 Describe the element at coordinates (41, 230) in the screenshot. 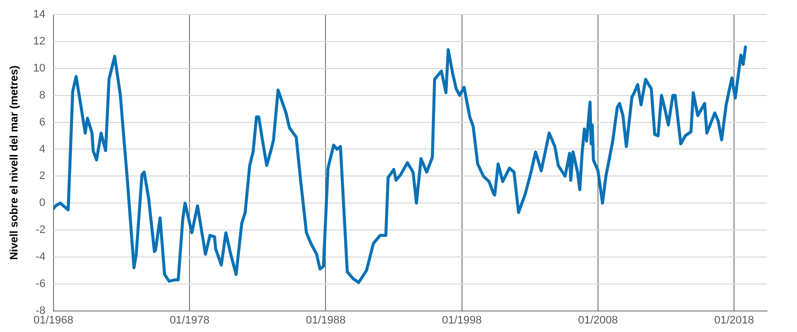

I see `y-tick-label: -2` at that location.